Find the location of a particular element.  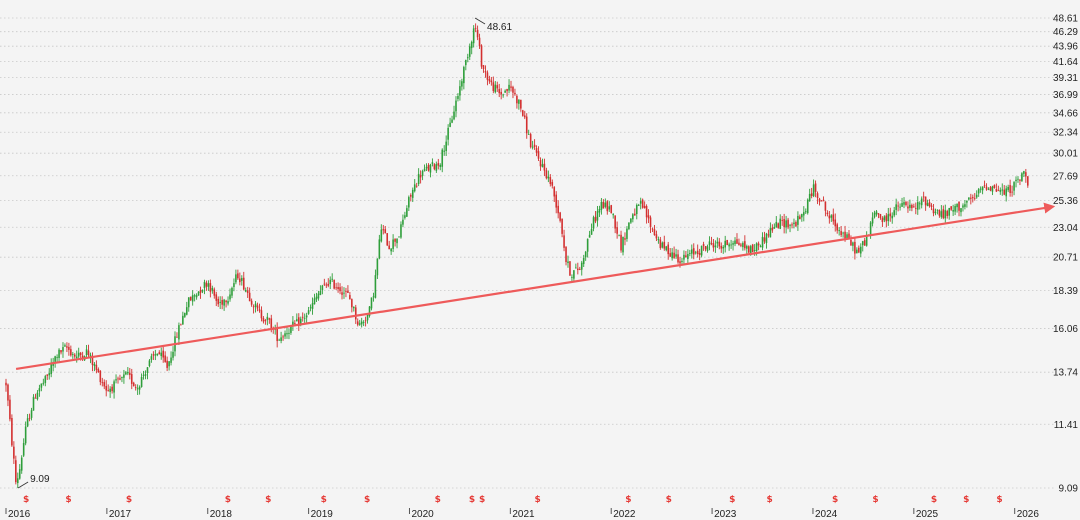

x-tick-label: 2017 is located at coordinates (120, 514).